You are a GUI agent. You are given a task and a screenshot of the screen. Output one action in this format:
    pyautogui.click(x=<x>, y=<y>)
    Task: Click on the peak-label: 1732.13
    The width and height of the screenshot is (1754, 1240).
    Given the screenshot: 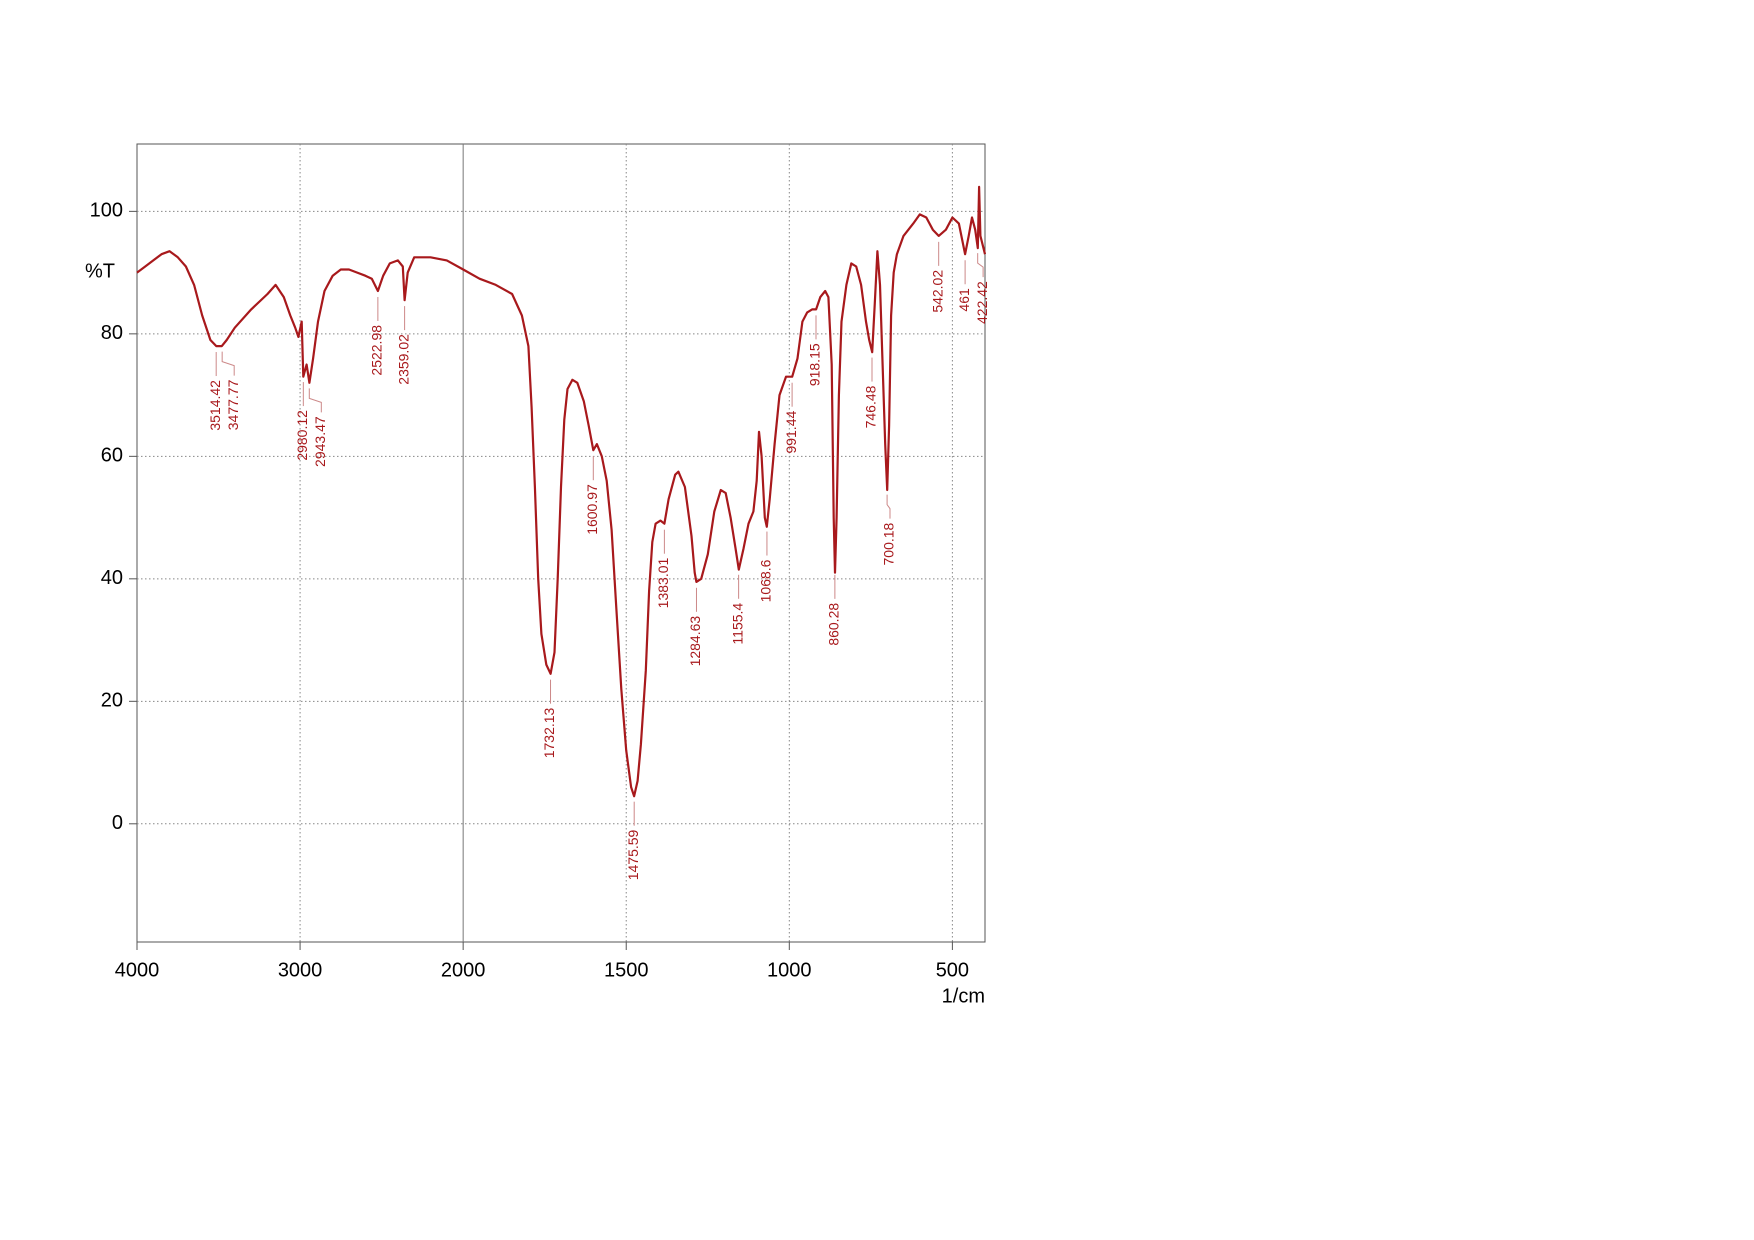 What is the action you would take?
    pyautogui.click(x=549, y=732)
    